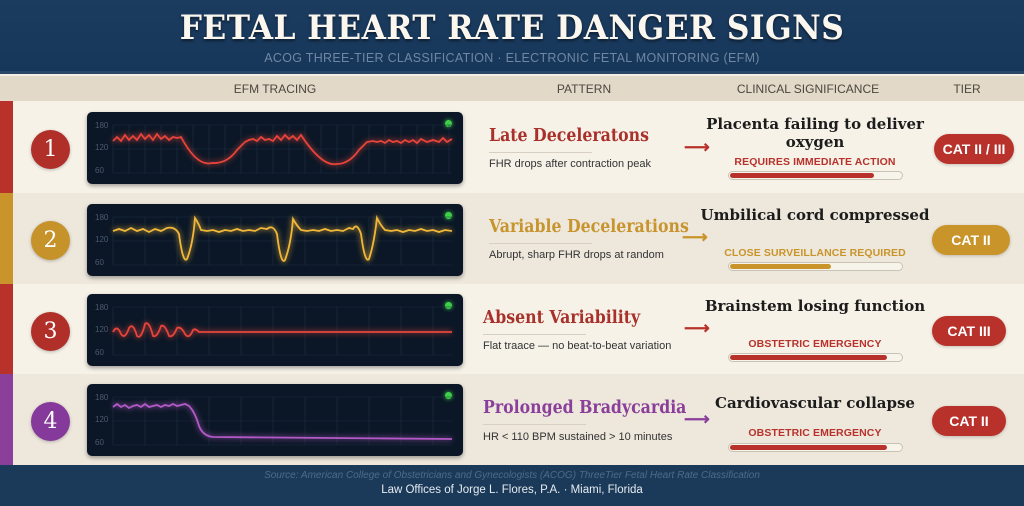 The image size is (1024, 506). I want to click on pattern-description: Flat traace — no beat-to-beat variation, so click(577, 346).